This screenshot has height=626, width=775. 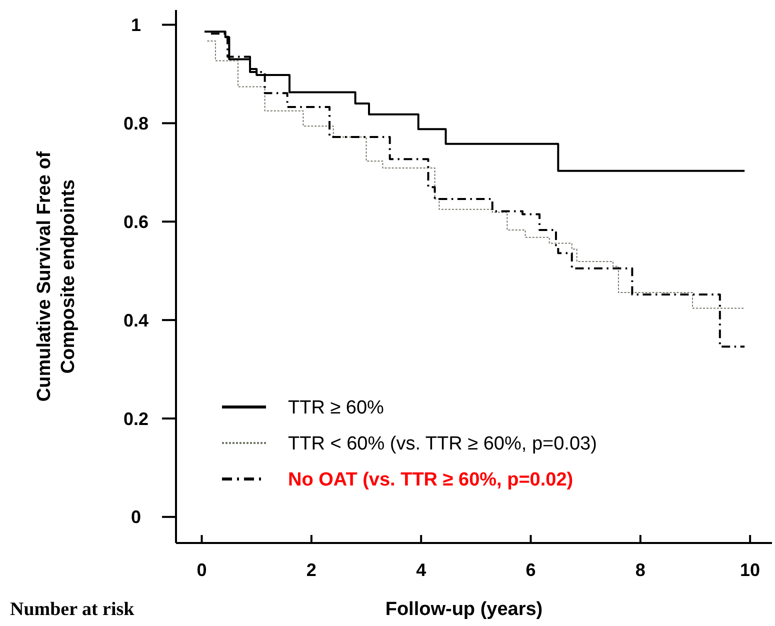 What do you see at coordinates (421, 570) in the screenshot?
I see `x-tick-label: 4` at bounding box center [421, 570].